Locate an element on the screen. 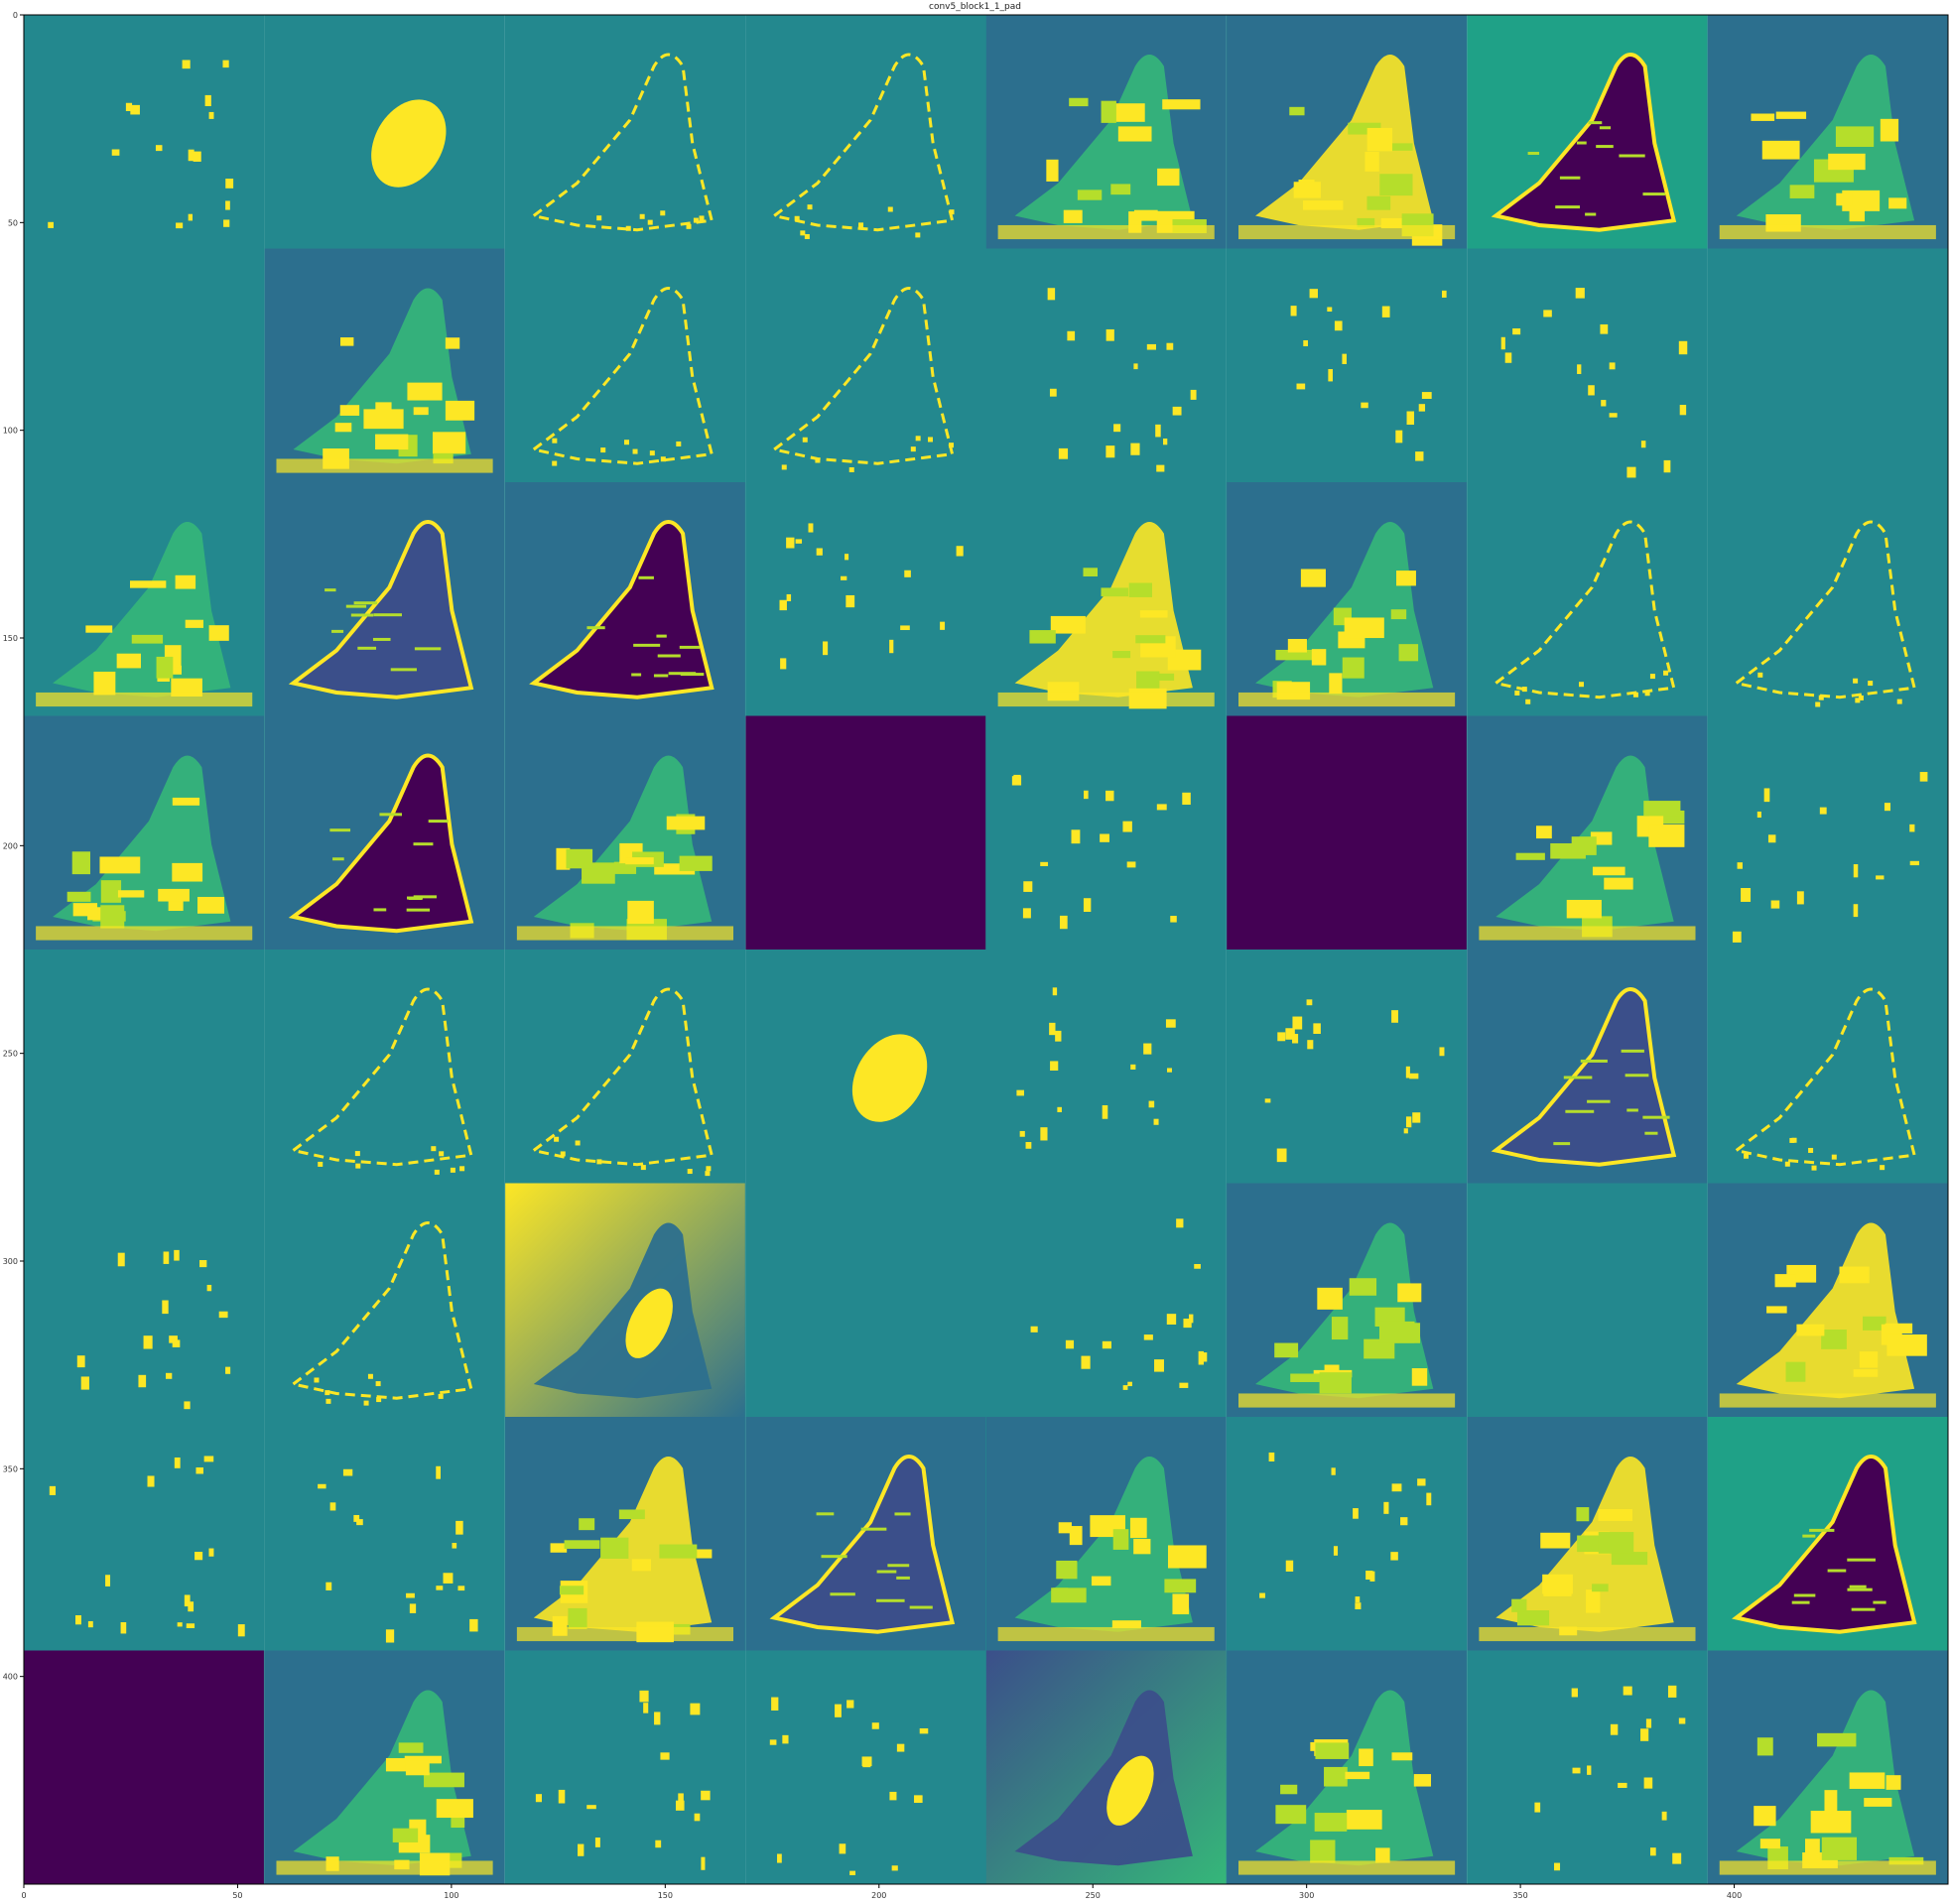 Image resolution: width=1950 pixels, height=1904 pixels. y-tick-label: 250 is located at coordinates (10, 1054).